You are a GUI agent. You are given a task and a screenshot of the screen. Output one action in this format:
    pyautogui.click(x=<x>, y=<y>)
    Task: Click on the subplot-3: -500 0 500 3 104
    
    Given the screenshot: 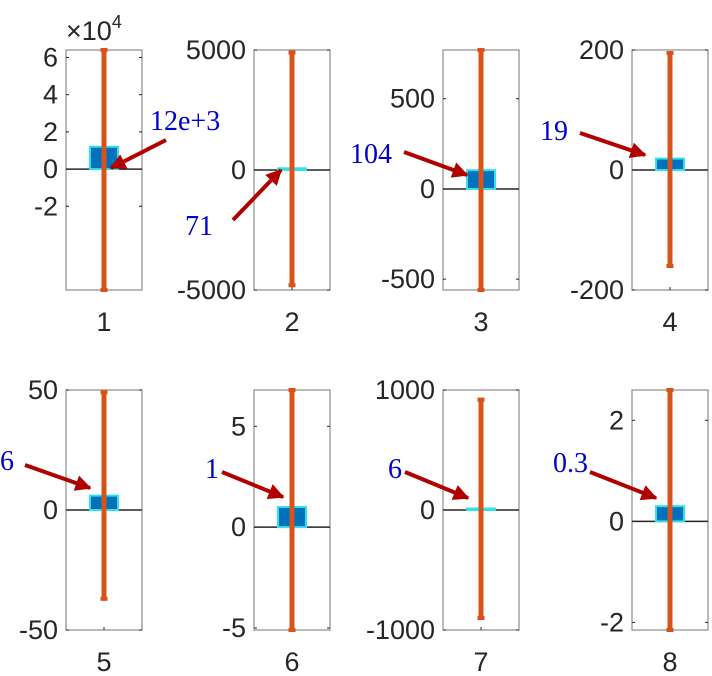 What is the action you would take?
    pyautogui.click(x=435, y=192)
    